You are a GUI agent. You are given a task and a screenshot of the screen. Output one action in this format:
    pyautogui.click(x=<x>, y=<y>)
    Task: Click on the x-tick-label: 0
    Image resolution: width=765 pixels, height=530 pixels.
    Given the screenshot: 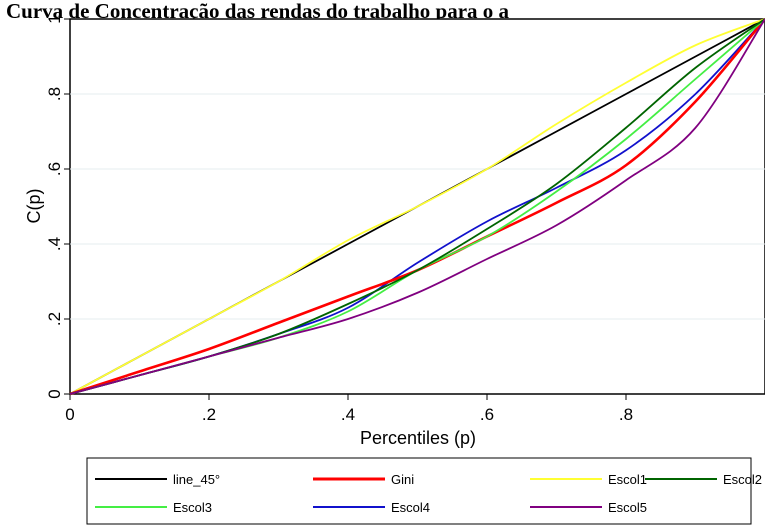 What is the action you would take?
    pyautogui.click(x=69, y=414)
    